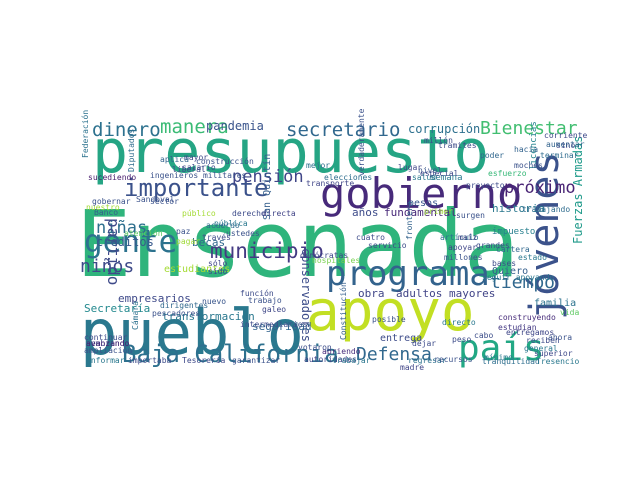 This screenshot has width=640, height=480. Describe the element at coordinates (485, 185) in the screenshot. I see `word-proyecto: proyecto` at that location.